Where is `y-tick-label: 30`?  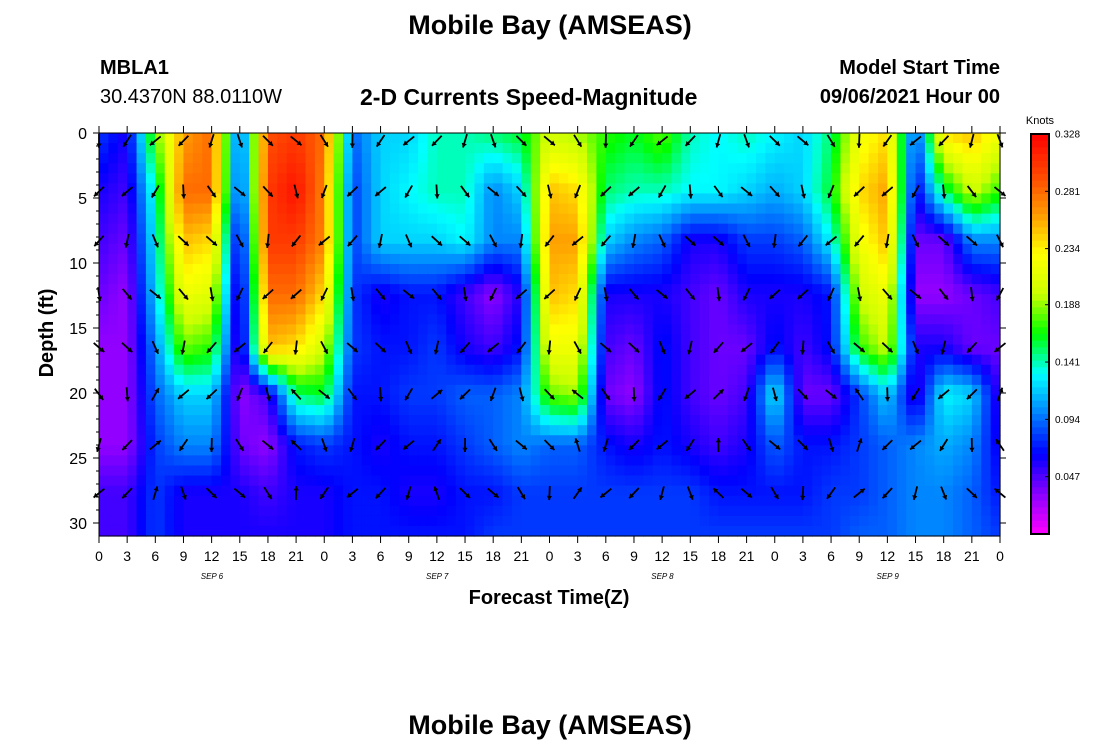
y-tick-label: 30 is located at coordinates (78, 524).